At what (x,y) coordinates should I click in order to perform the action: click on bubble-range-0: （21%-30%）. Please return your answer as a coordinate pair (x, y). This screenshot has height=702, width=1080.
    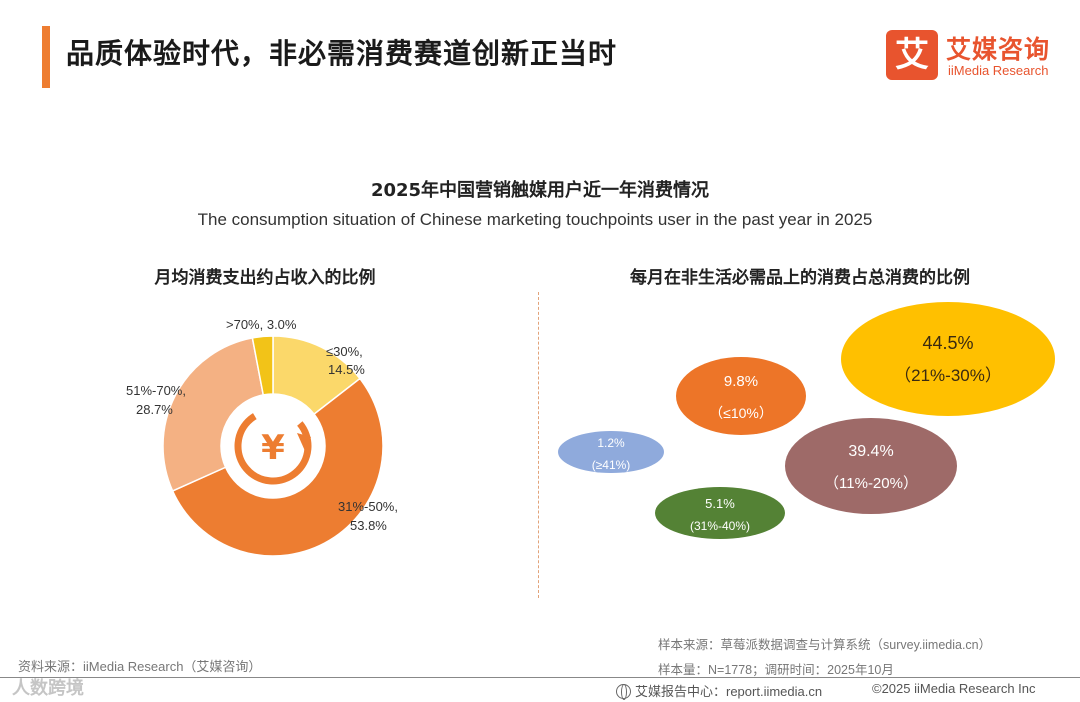
    Looking at the image, I should click on (948, 375).